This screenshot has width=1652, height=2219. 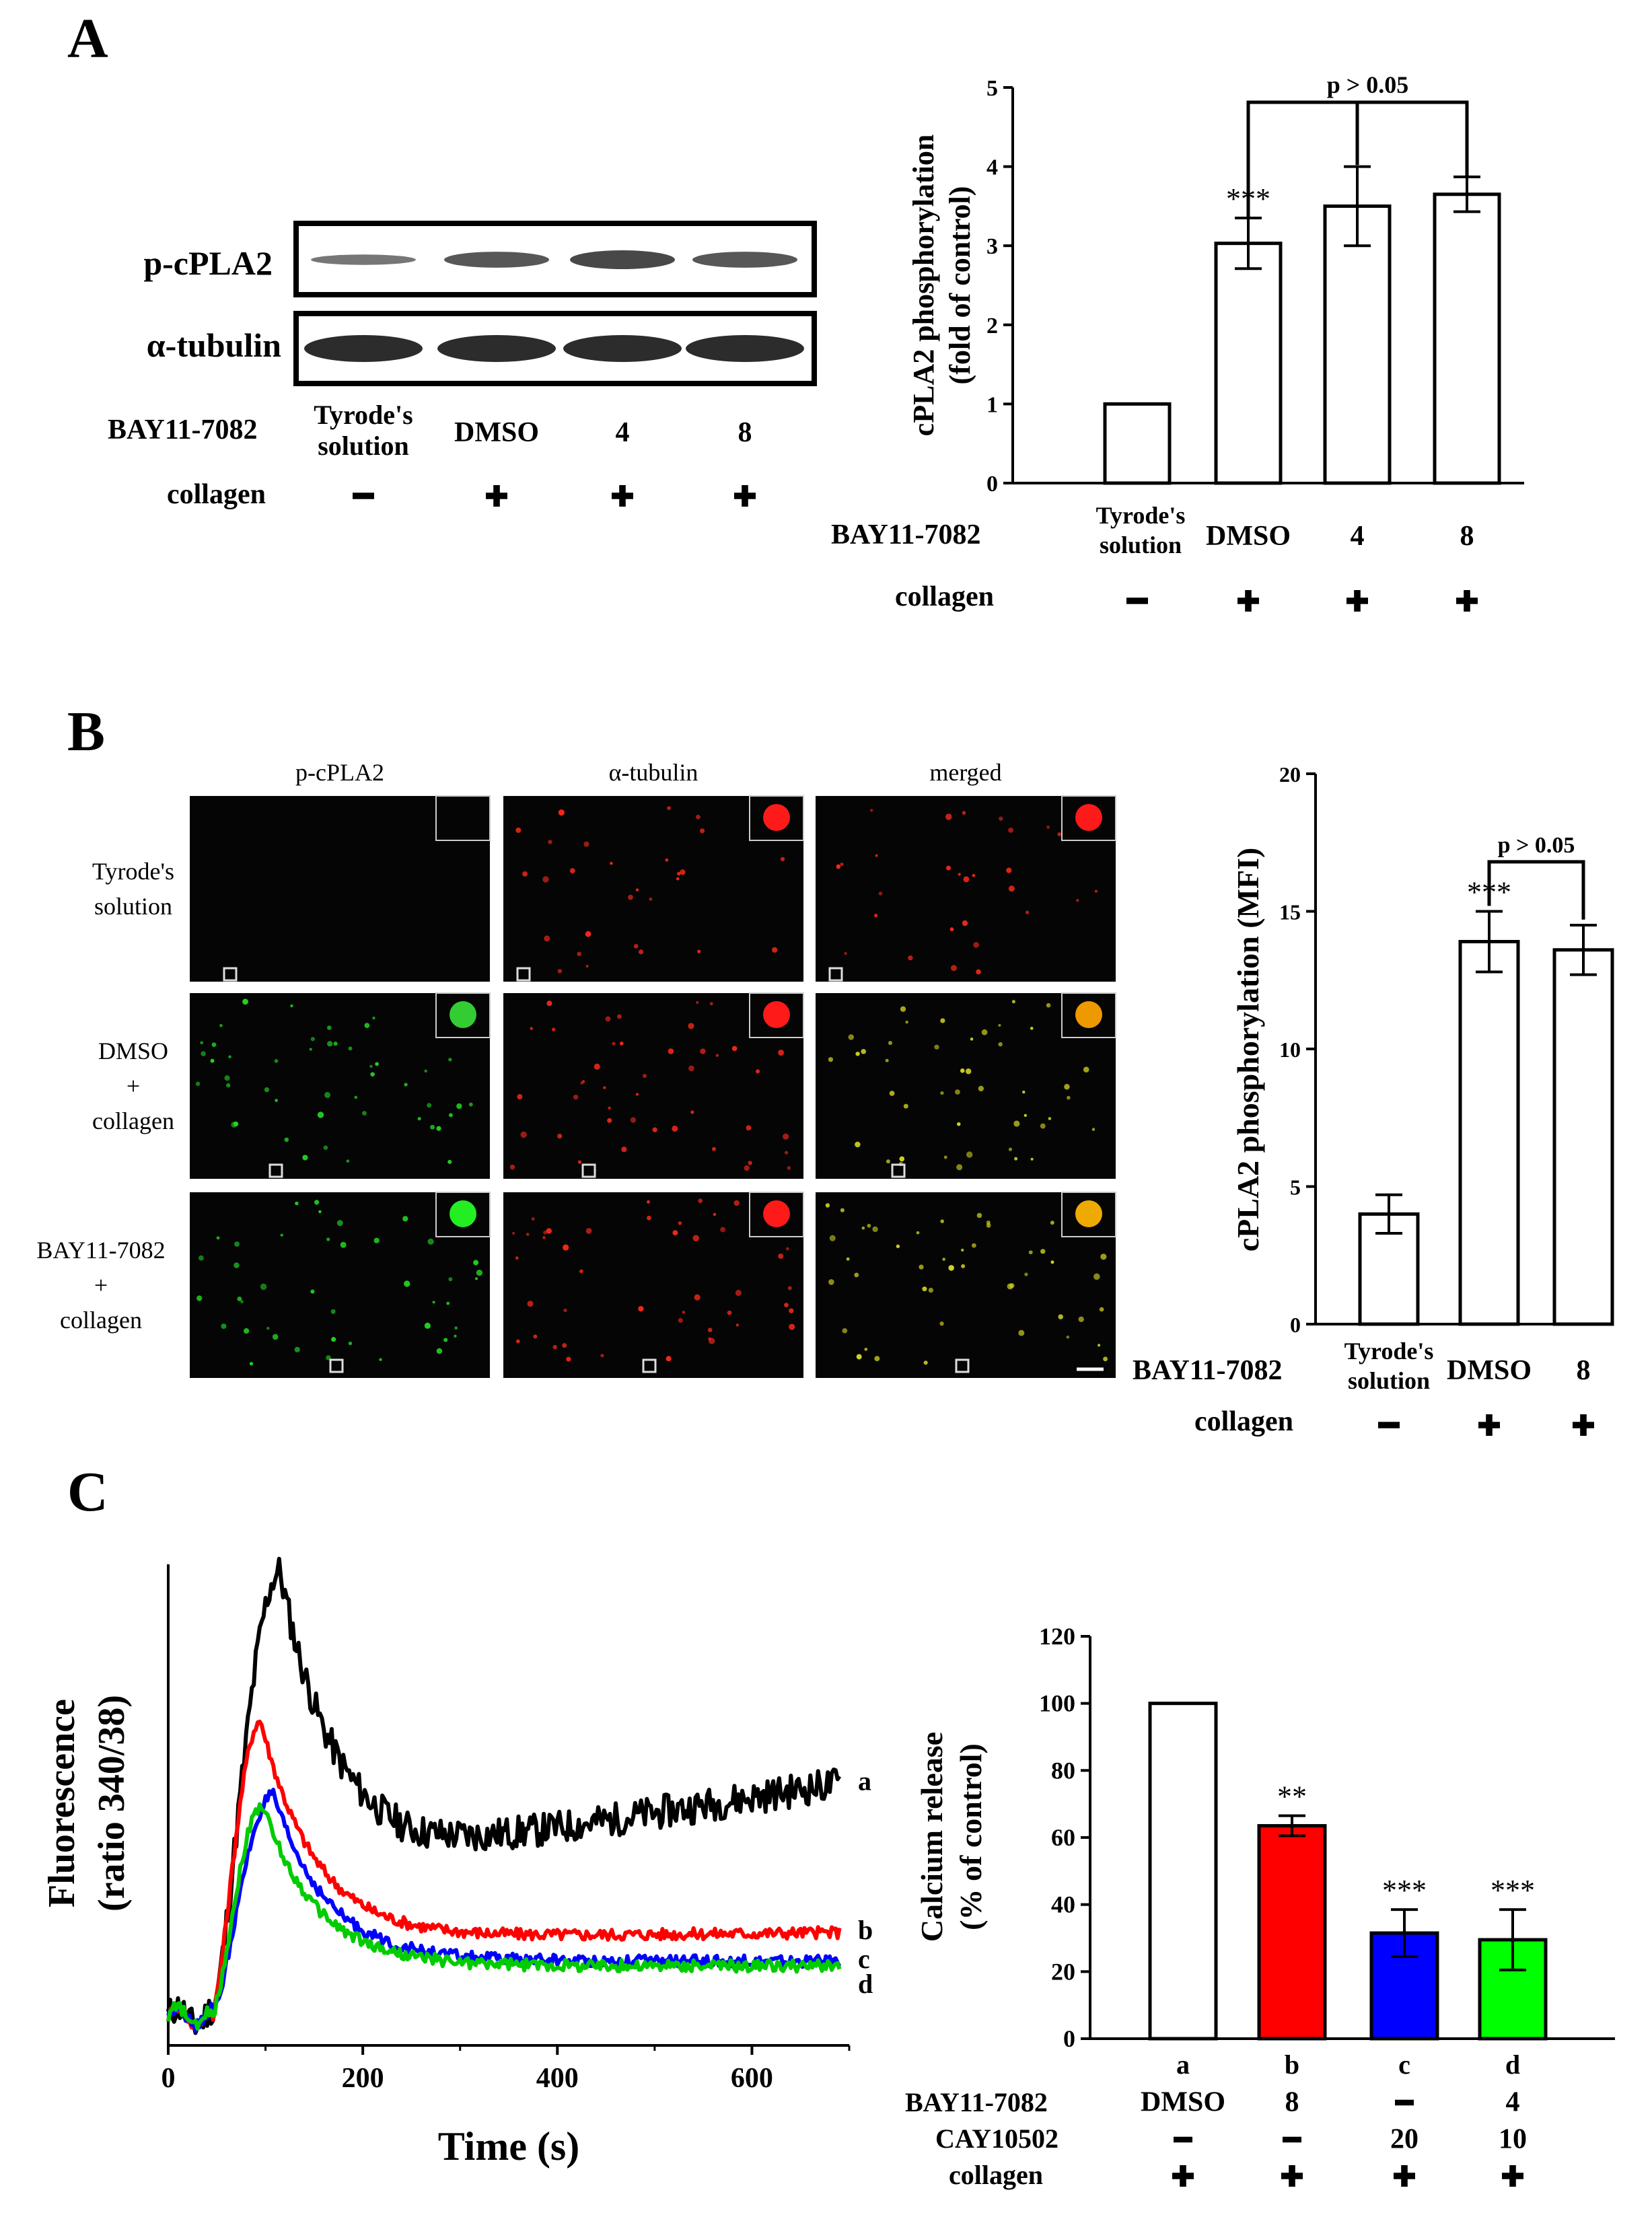 I want to click on zoom-inset, so click(x=1088, y=1215).